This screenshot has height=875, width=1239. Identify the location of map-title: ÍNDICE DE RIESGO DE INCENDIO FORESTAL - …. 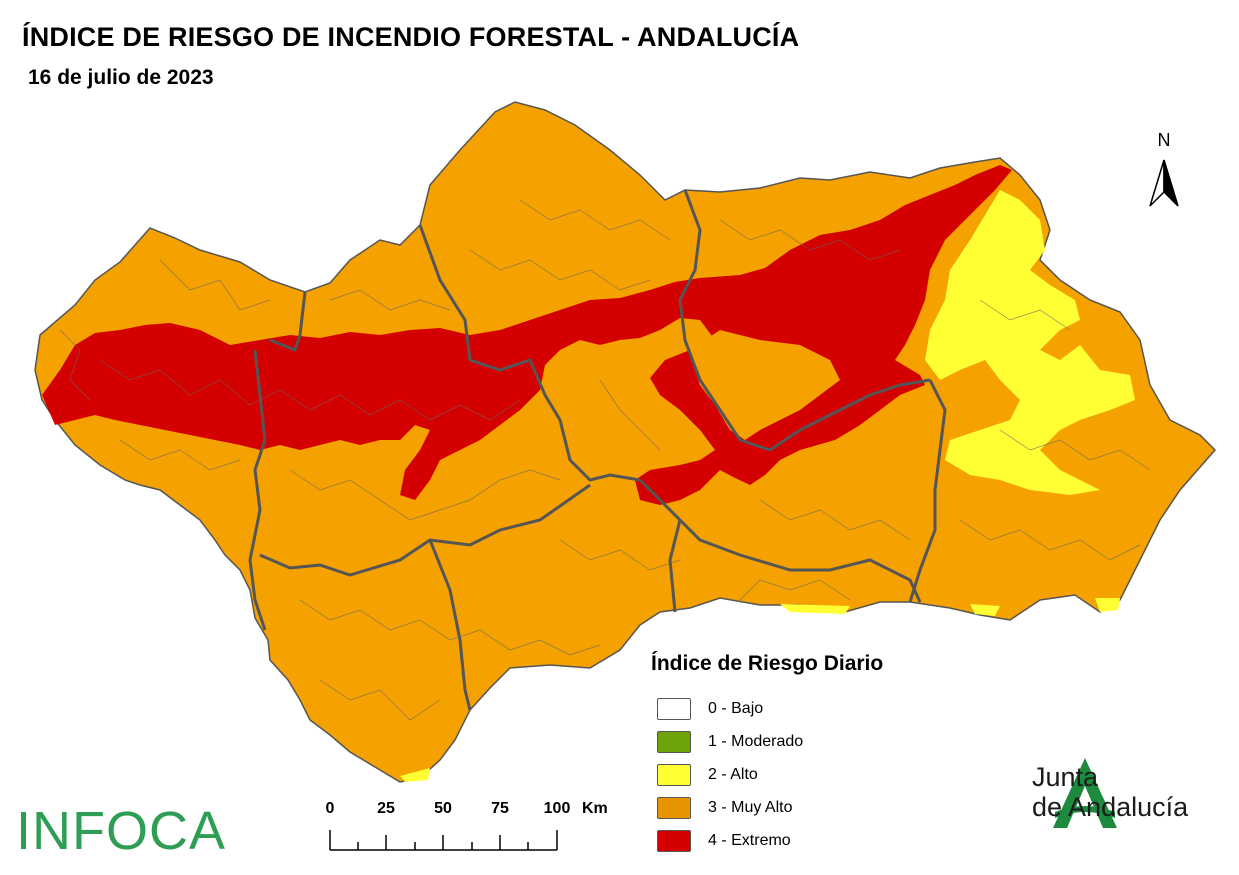
(411, 37).